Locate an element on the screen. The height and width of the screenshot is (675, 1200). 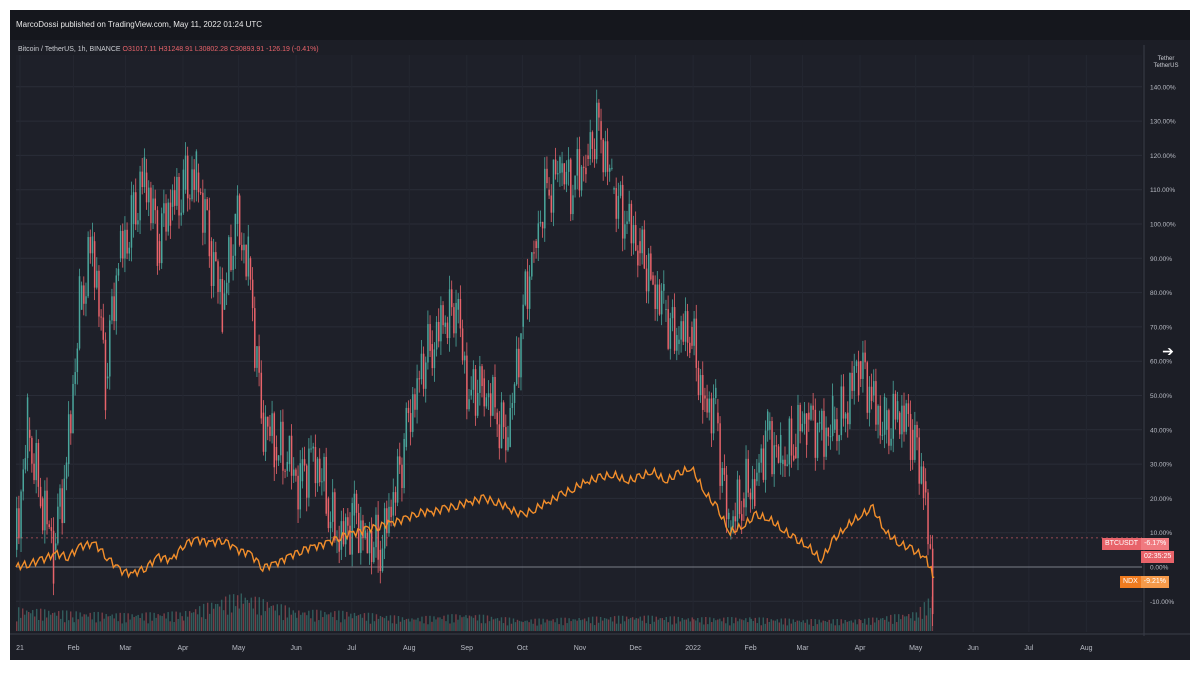
btc-price-tag: BTCUSDT -6.17% is located at coordinates (1136, 544).